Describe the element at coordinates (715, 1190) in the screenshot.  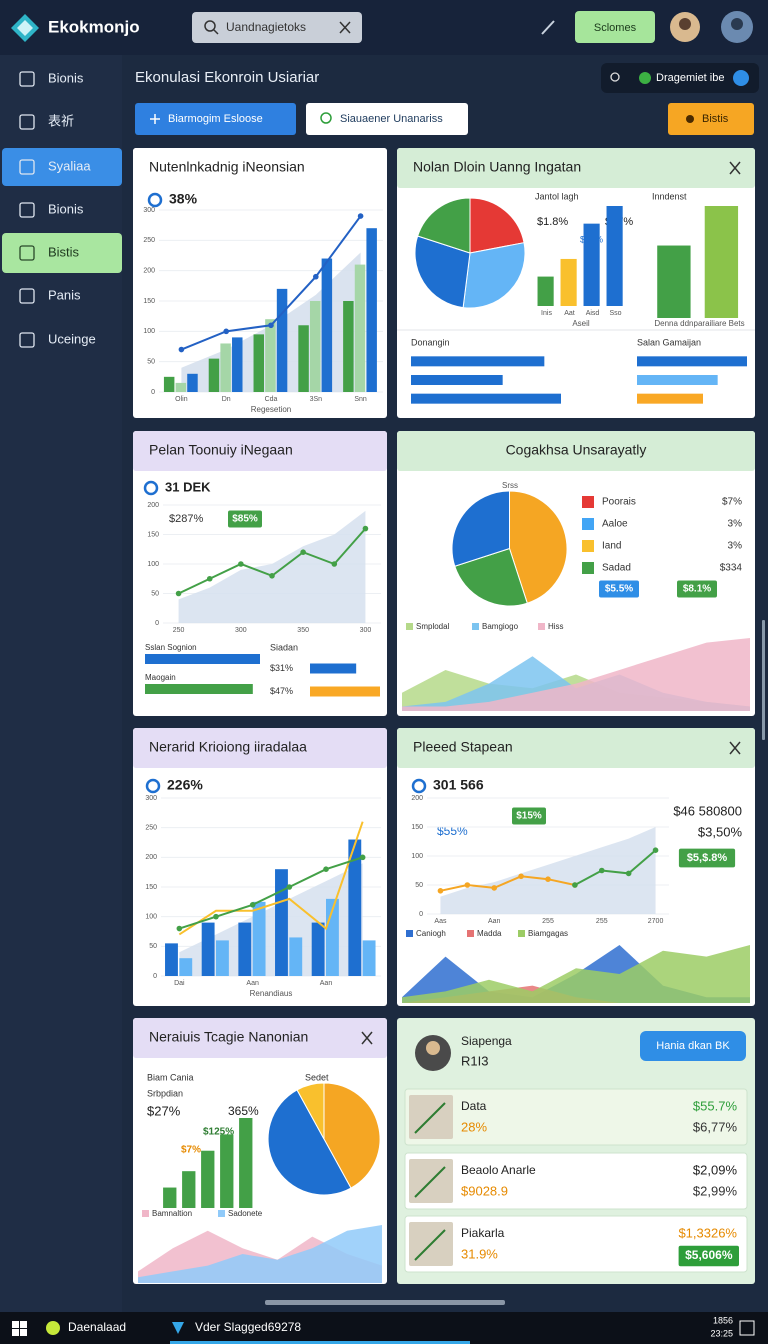
I see `row-change: $2,99%` at that location.